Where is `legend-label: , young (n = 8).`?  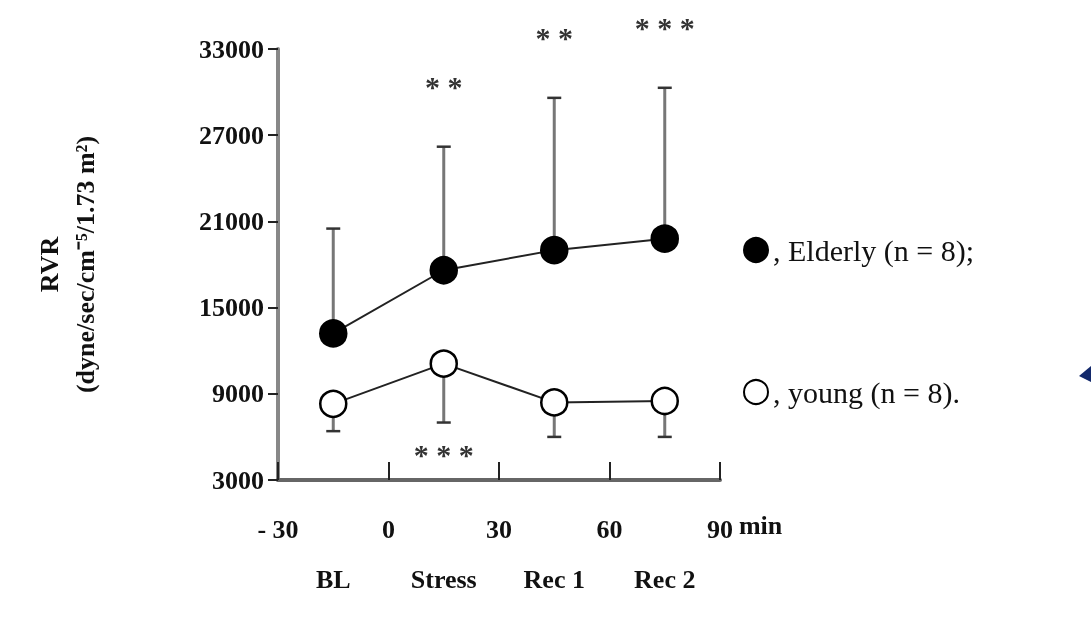
legend-label: , young (n = 8). is located at coordinates (866, 392).